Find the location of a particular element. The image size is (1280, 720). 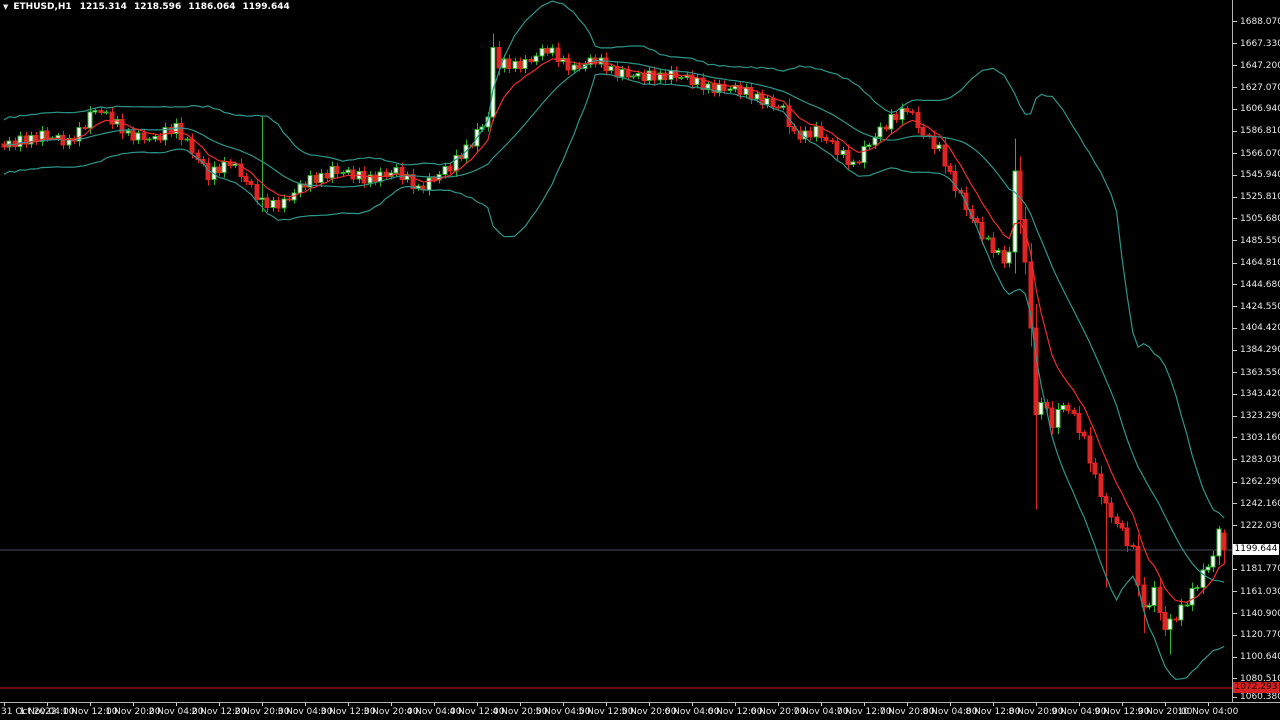

price-axis-label: 1688.070 is located at coordinates (1260, 21).